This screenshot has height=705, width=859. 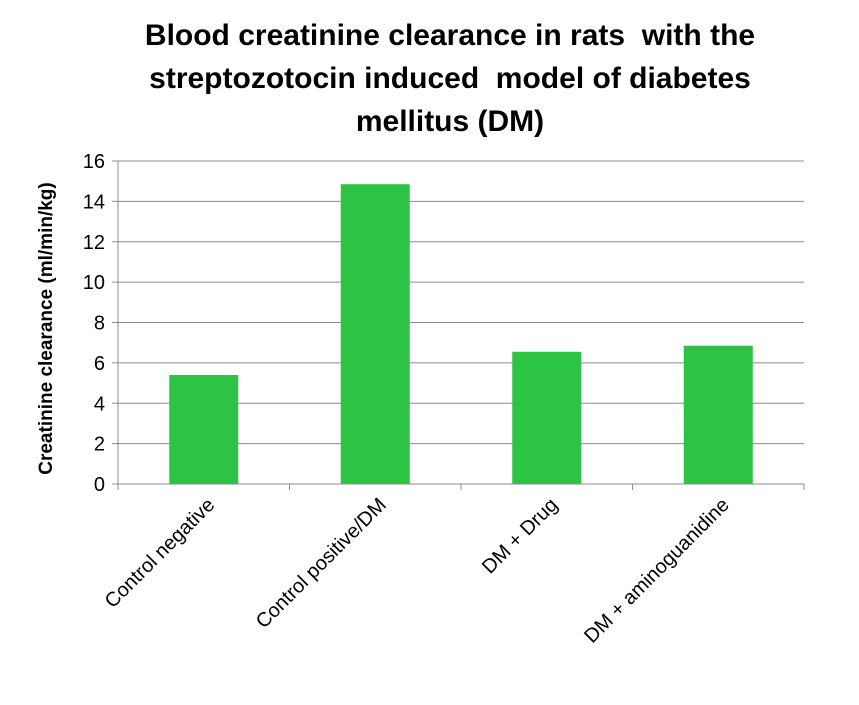 What do you see at coordinates (94, 202) in the screenshot?
I see `y-tick-label: 14` at bounding box center [94, 202].